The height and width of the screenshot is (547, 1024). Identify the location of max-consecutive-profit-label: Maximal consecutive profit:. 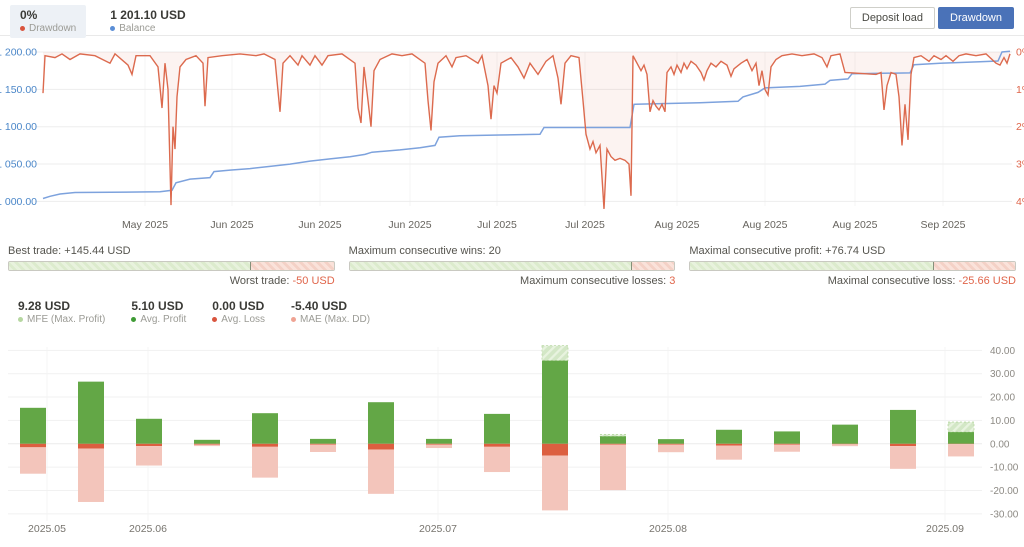
(756, 251).